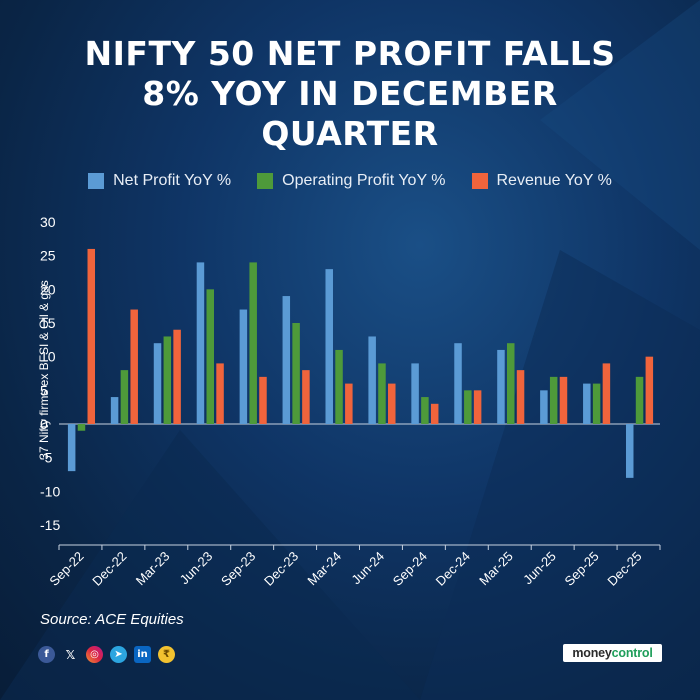 The image size is (700, 700). What do you see at coordinates (496, 569) in the screenshot?
I see `x-tick-label: Mar-25` at bounding box center [496, 569].